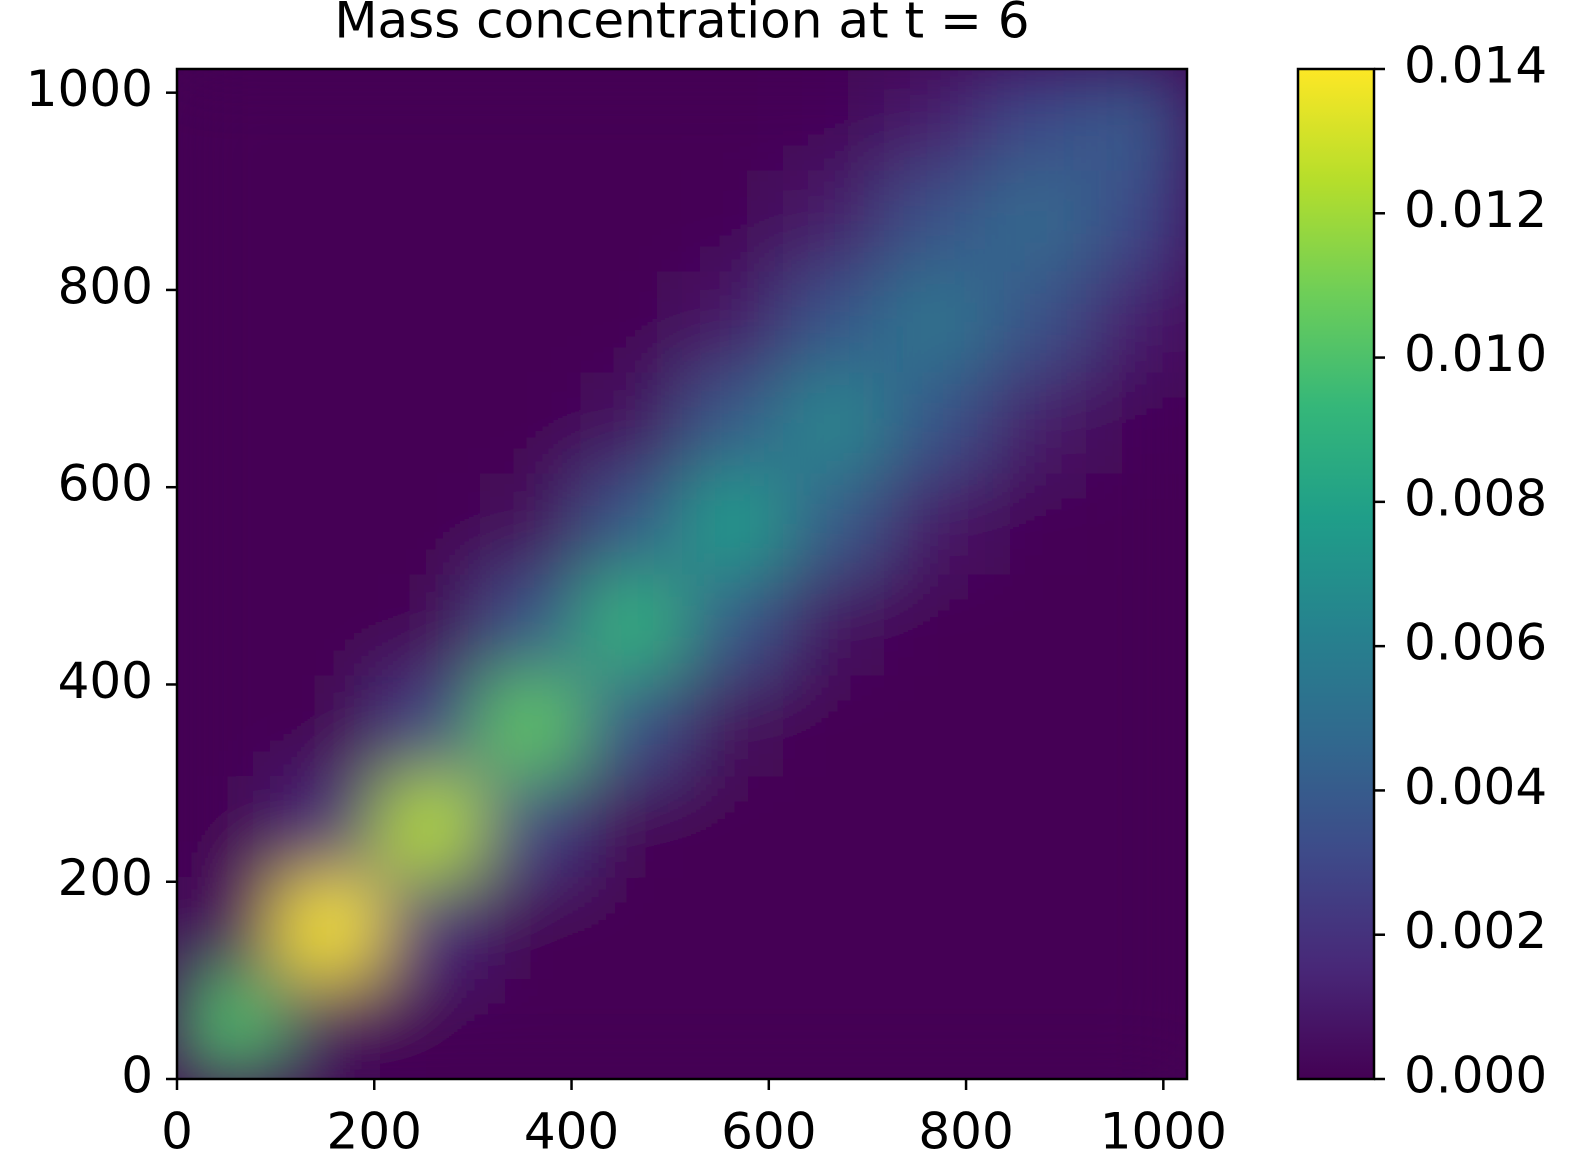 This screenshot has height=1174, width=1580. I want to click on x-tick-label: 600, so click(768, 1132).